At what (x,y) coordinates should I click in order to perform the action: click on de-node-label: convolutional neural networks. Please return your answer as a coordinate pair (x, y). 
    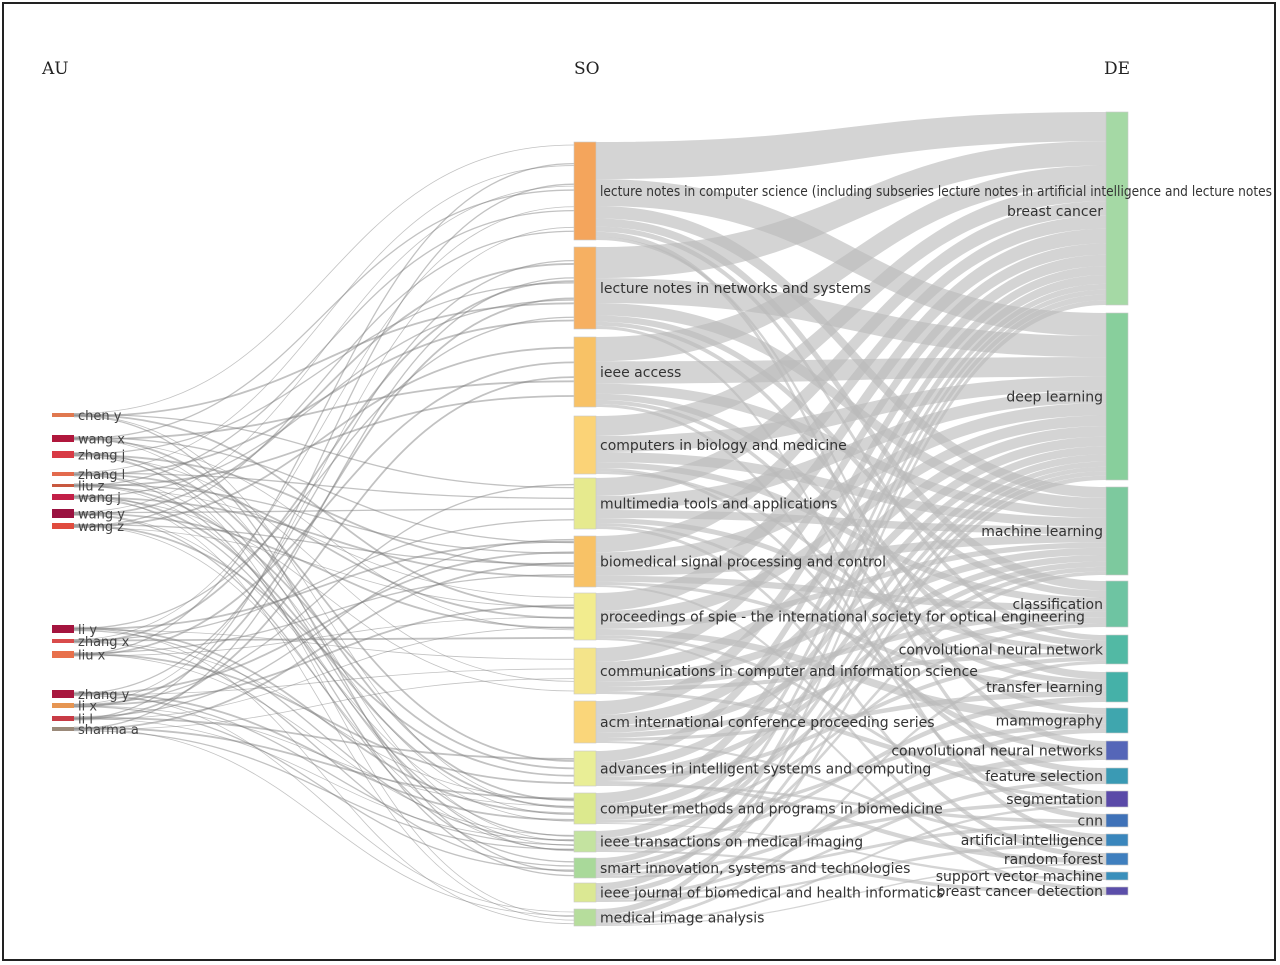
    Looking at the image, I should click on (997, 752).